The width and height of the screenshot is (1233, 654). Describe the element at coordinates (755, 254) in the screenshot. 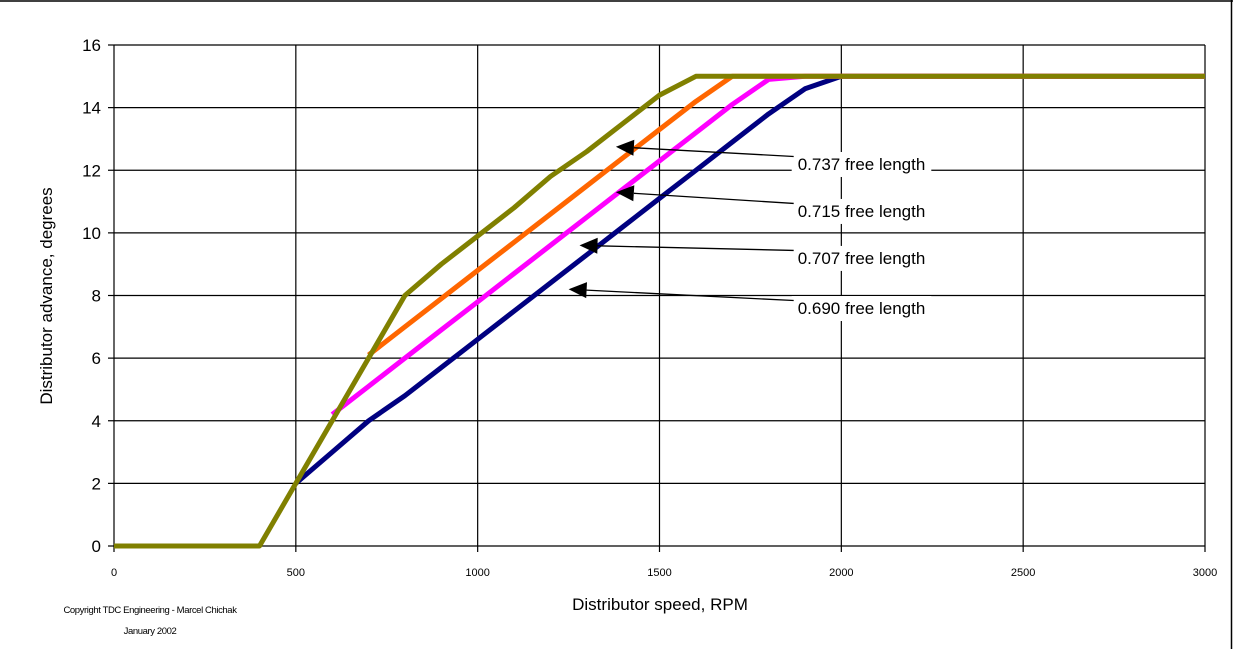

I see `annotation-3: 0.707 free length` at that location.